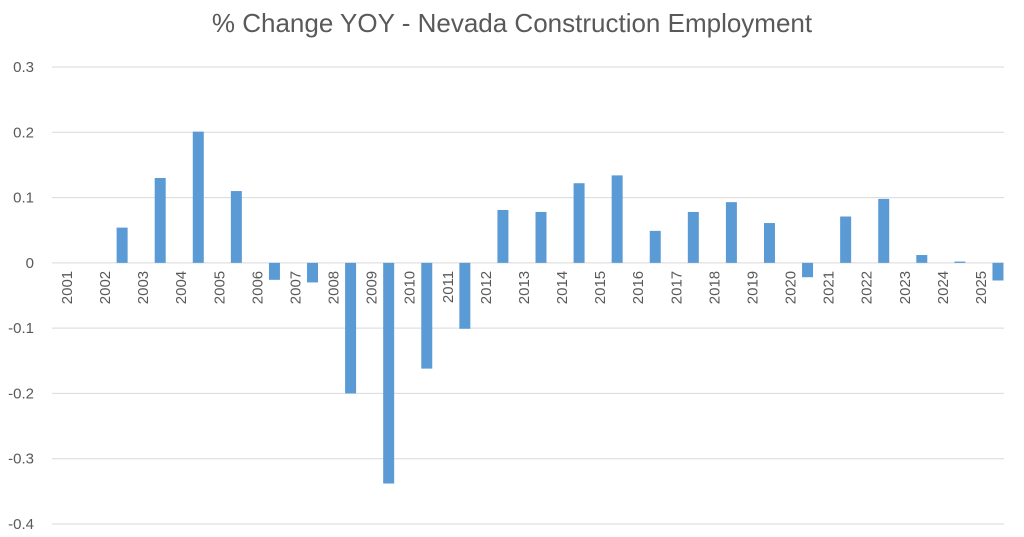 The image size is (1024, 537). What do you see at coordinates (389, 373) in the screenshot?
I see `bar-2009` at bounding box center [389, 373].